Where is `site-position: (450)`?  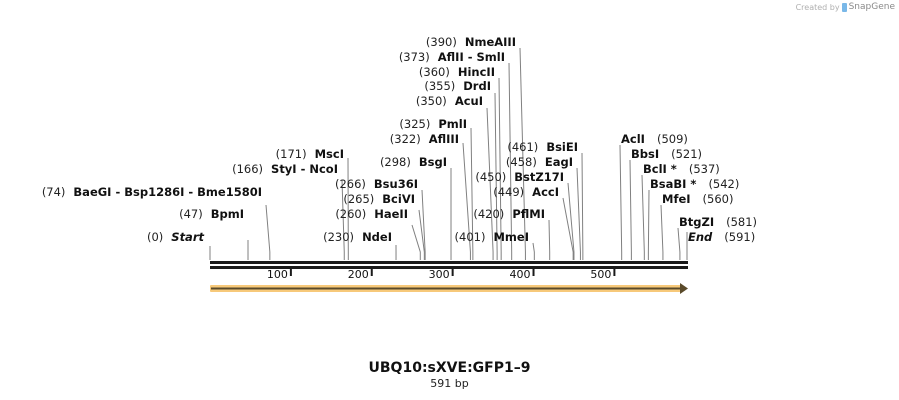
site-position: (450) is located at coordinates (490, 177).